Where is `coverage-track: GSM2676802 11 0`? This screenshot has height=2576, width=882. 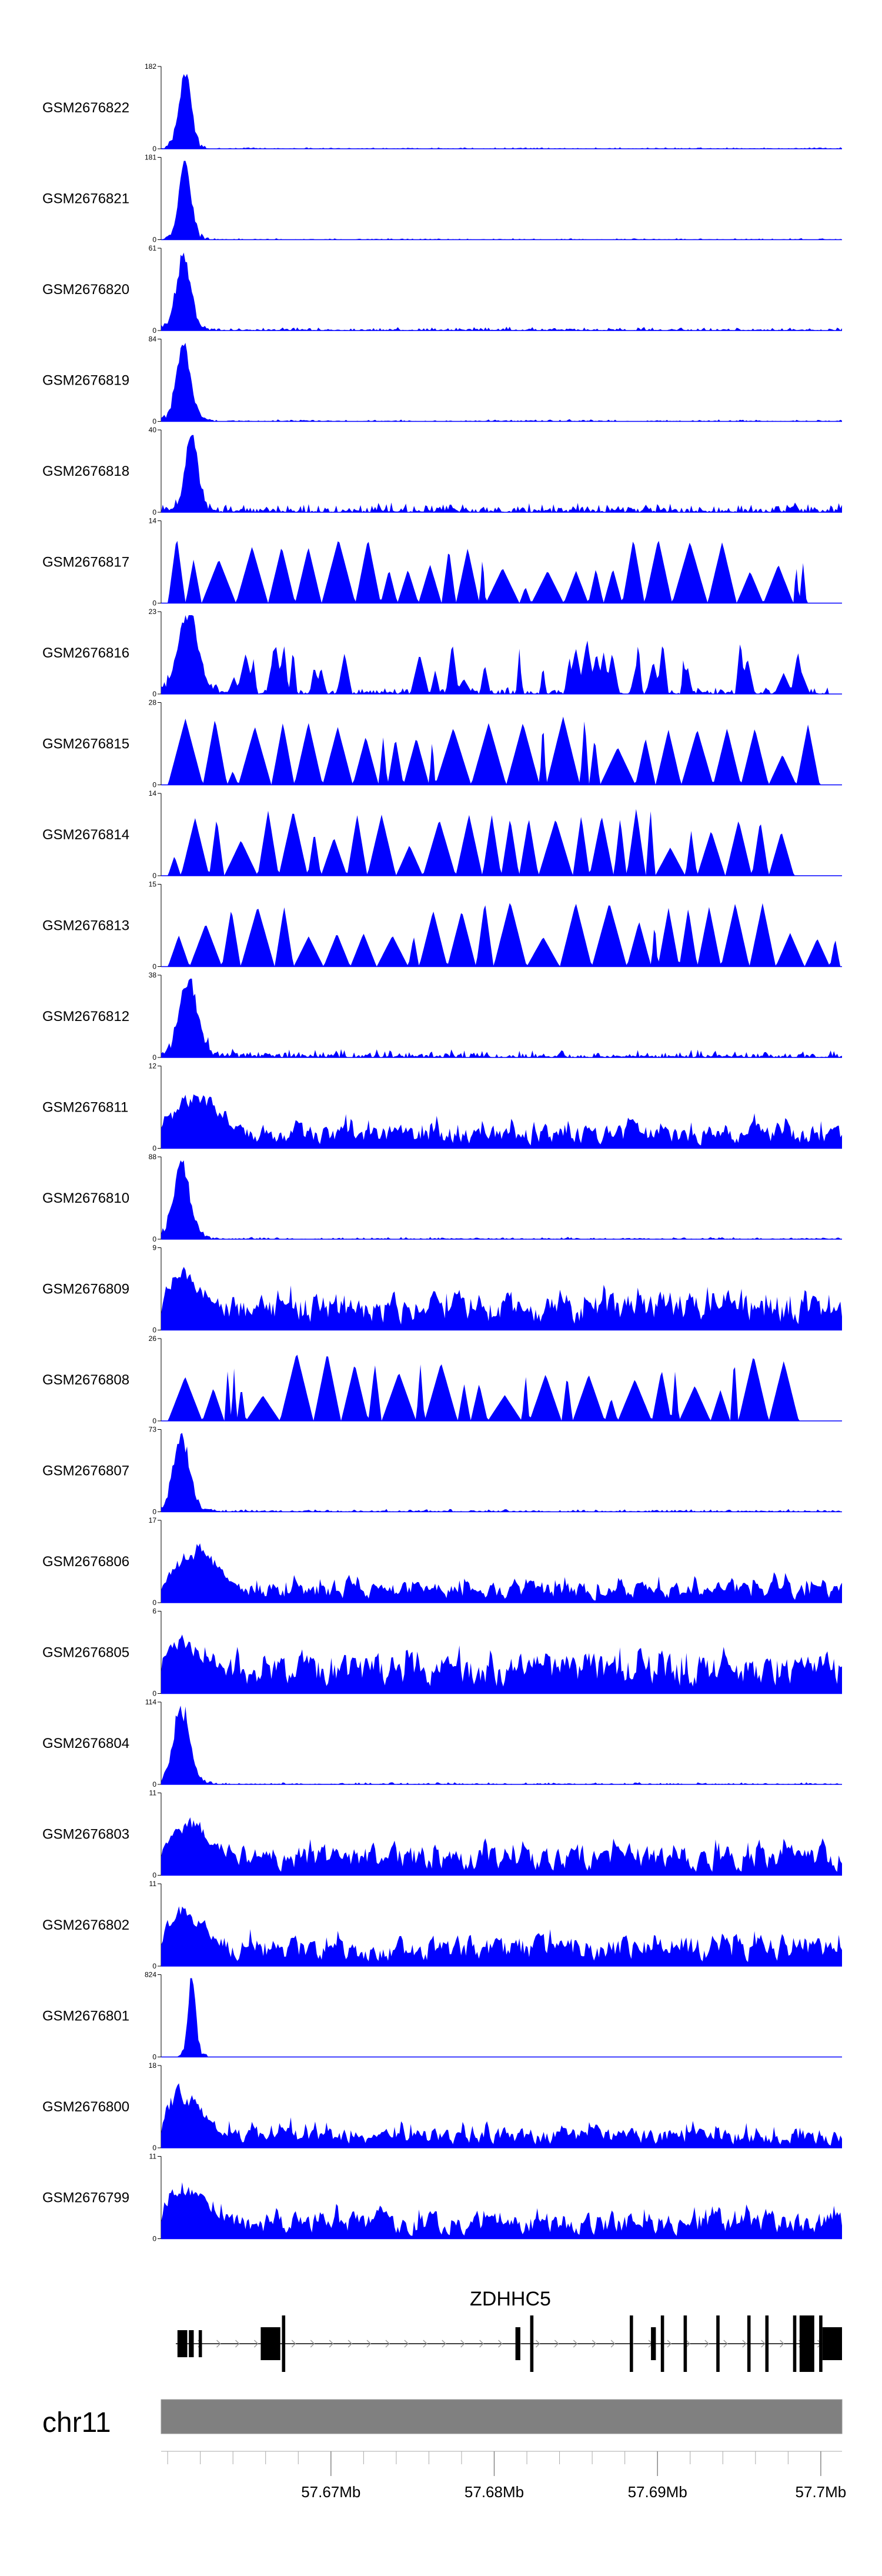
coverage-track: GSM2676802 11 0 is located at coordinates (442, 1925).